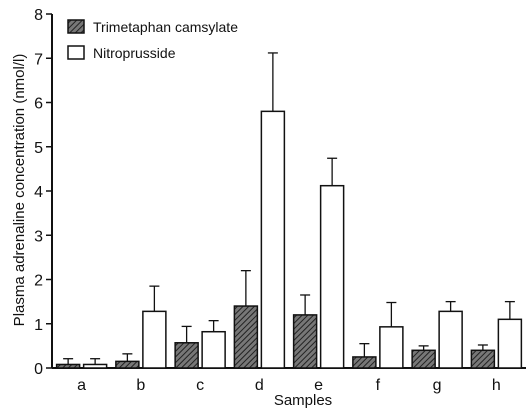  What do you see at coordinates (68, 366) in the screenshot?
I see `bar-trimetaphan-a` at bounding box center [68, 366].